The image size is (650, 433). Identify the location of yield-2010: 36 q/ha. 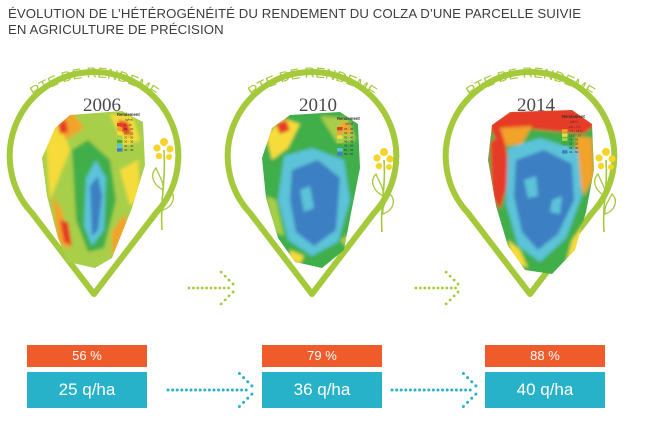
(322, 390).